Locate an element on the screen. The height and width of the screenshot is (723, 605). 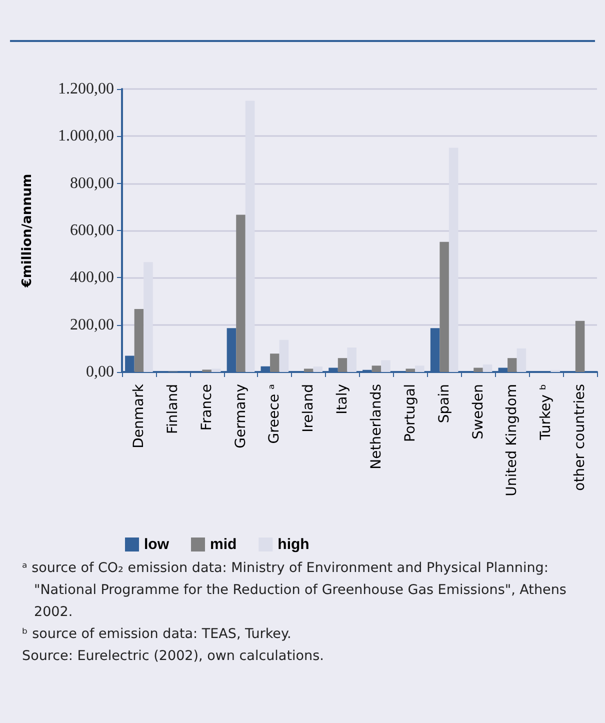
y-tick-label: 0,00 is located at coordinates (100, 372).